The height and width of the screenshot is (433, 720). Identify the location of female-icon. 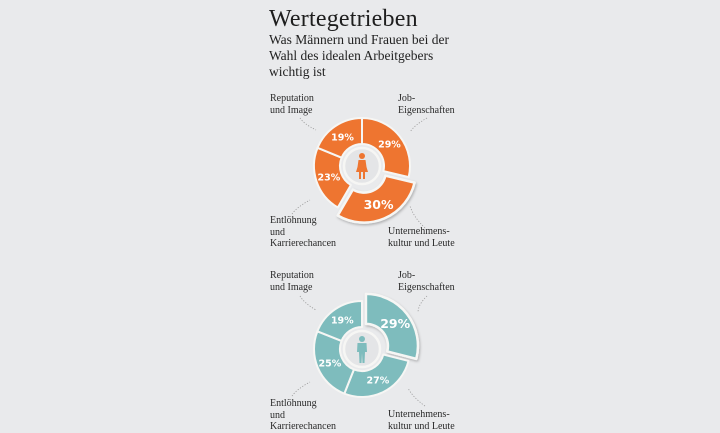
(362, 166).